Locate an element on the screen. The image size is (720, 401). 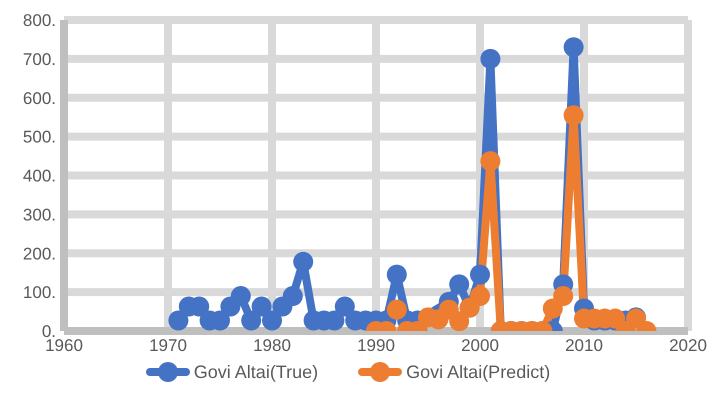
x-tick-label: 1990 is located at coordinates (376, 346).